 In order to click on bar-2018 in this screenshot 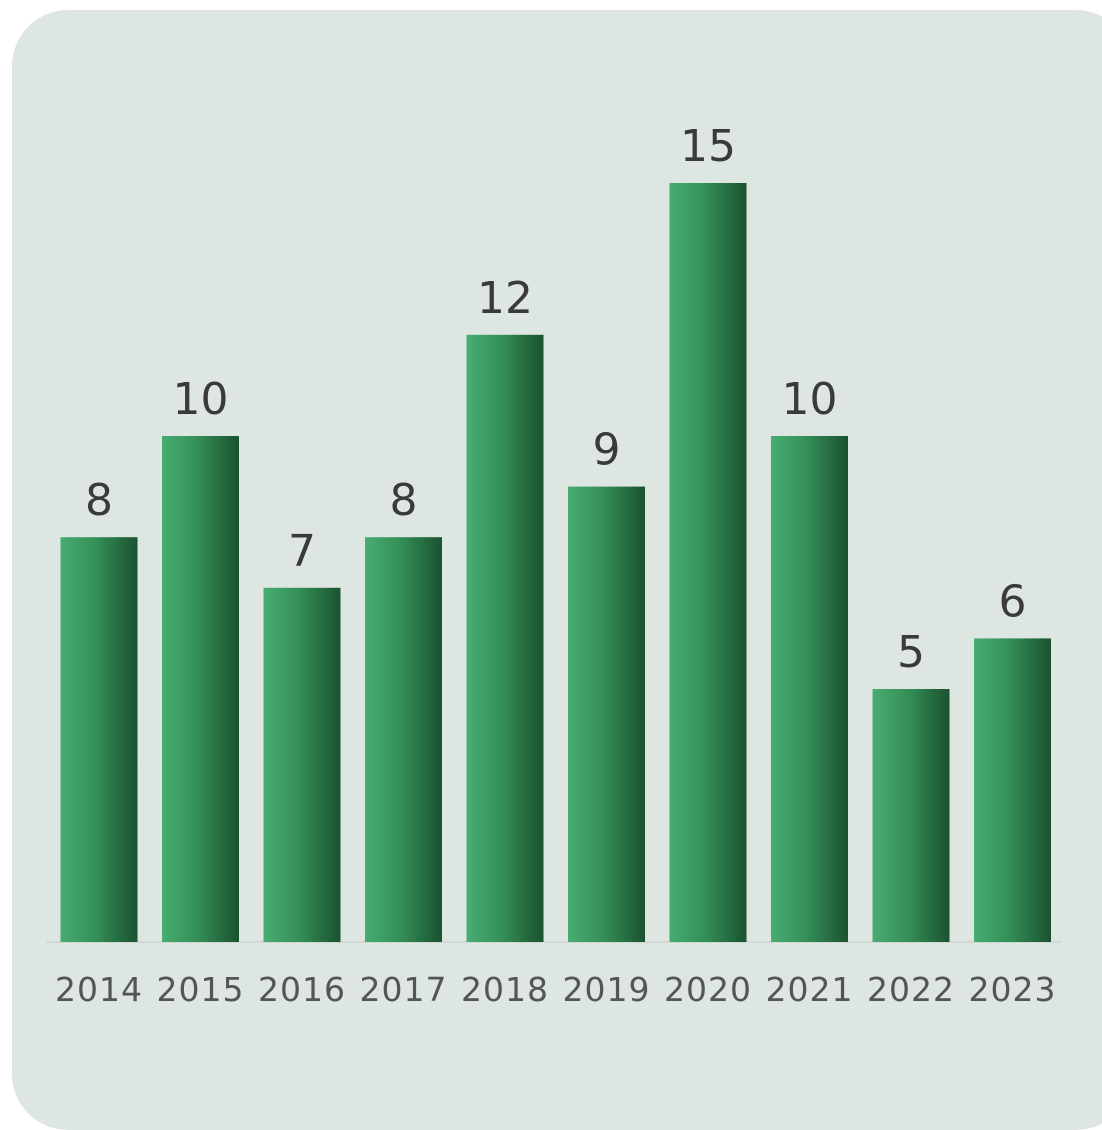, I will do `click(505, 638)`.